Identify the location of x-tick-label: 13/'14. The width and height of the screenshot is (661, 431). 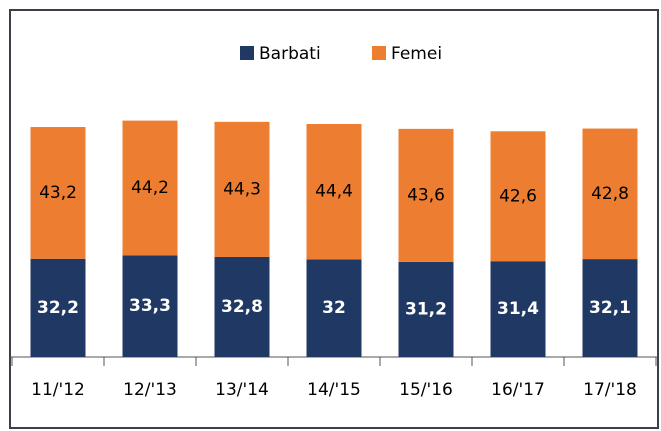
(242, 390).